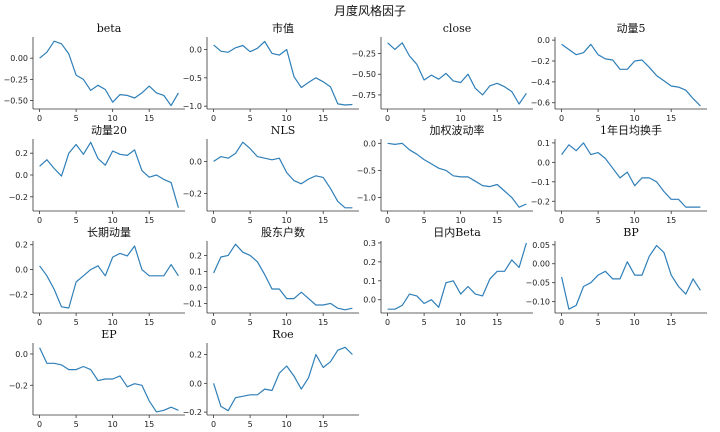 The image size is (720, 432). Describe the element at coordinates (540, 182) in the screenshot. I see `y-tick-label: −0.1` at that location.